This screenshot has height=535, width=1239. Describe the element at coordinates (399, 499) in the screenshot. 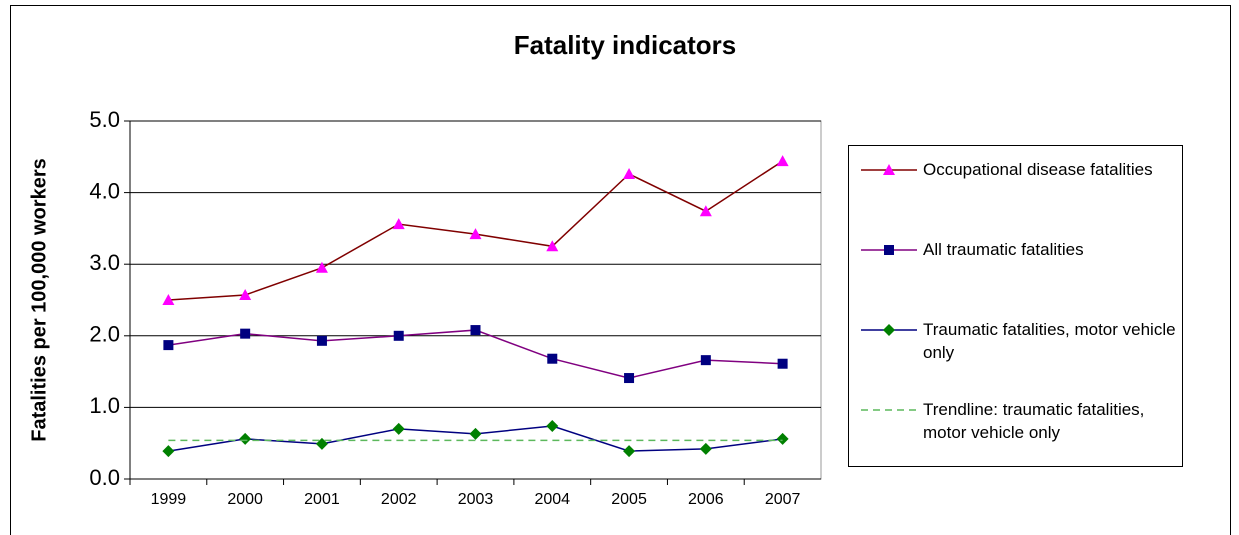

I see `x-tick-label: 2002` at that location.